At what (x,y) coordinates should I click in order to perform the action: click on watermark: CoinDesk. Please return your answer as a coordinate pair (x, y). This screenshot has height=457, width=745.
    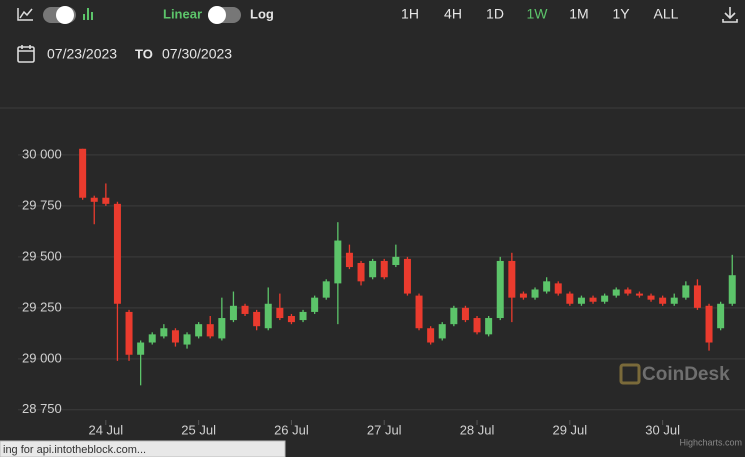
    Looking at the image, I should click on (674, 374).